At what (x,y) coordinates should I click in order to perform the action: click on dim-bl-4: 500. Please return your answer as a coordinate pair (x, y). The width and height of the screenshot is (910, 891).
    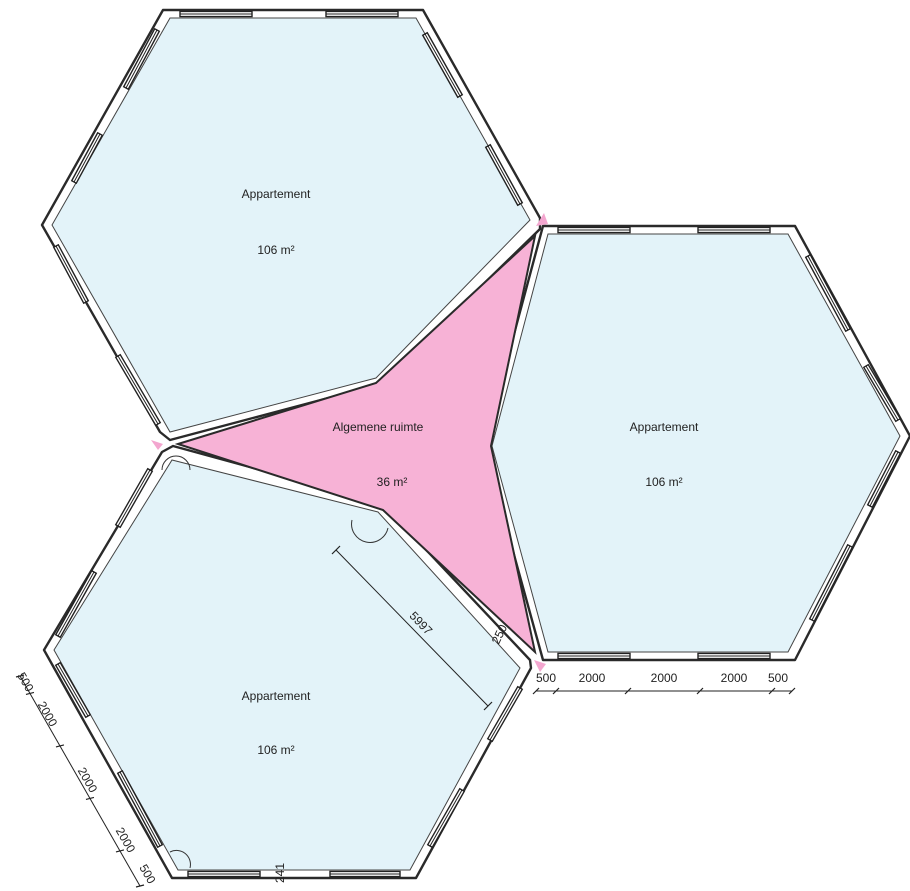
    Looking at the image, I should click on (147, 874).